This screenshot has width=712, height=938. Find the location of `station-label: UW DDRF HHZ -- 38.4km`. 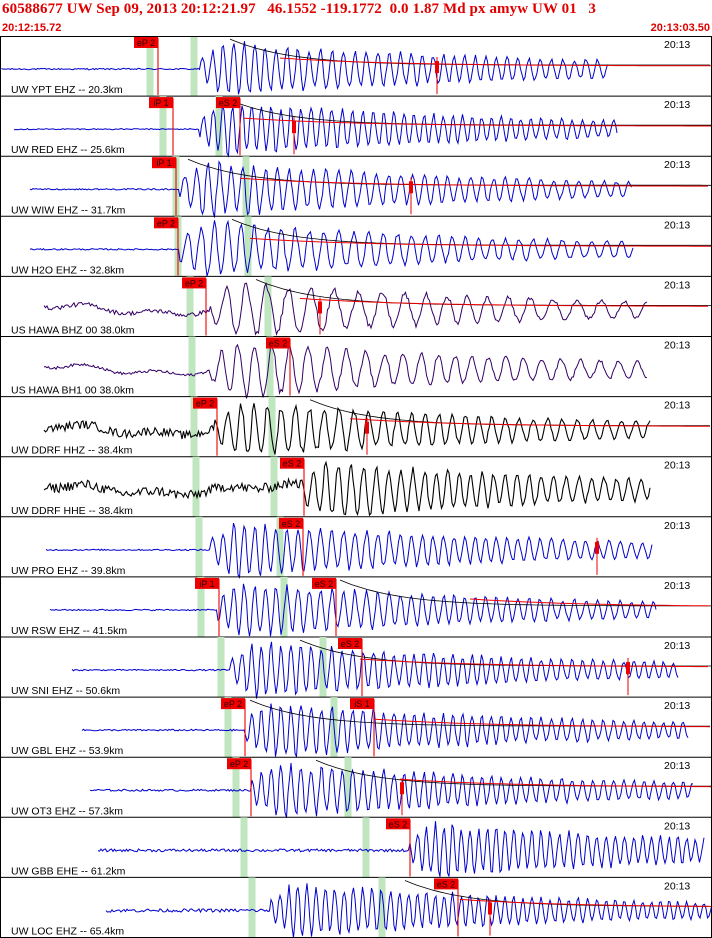

station-label: UW DDRF HHZ -- 38.4km is located at coordinates (72, 451).